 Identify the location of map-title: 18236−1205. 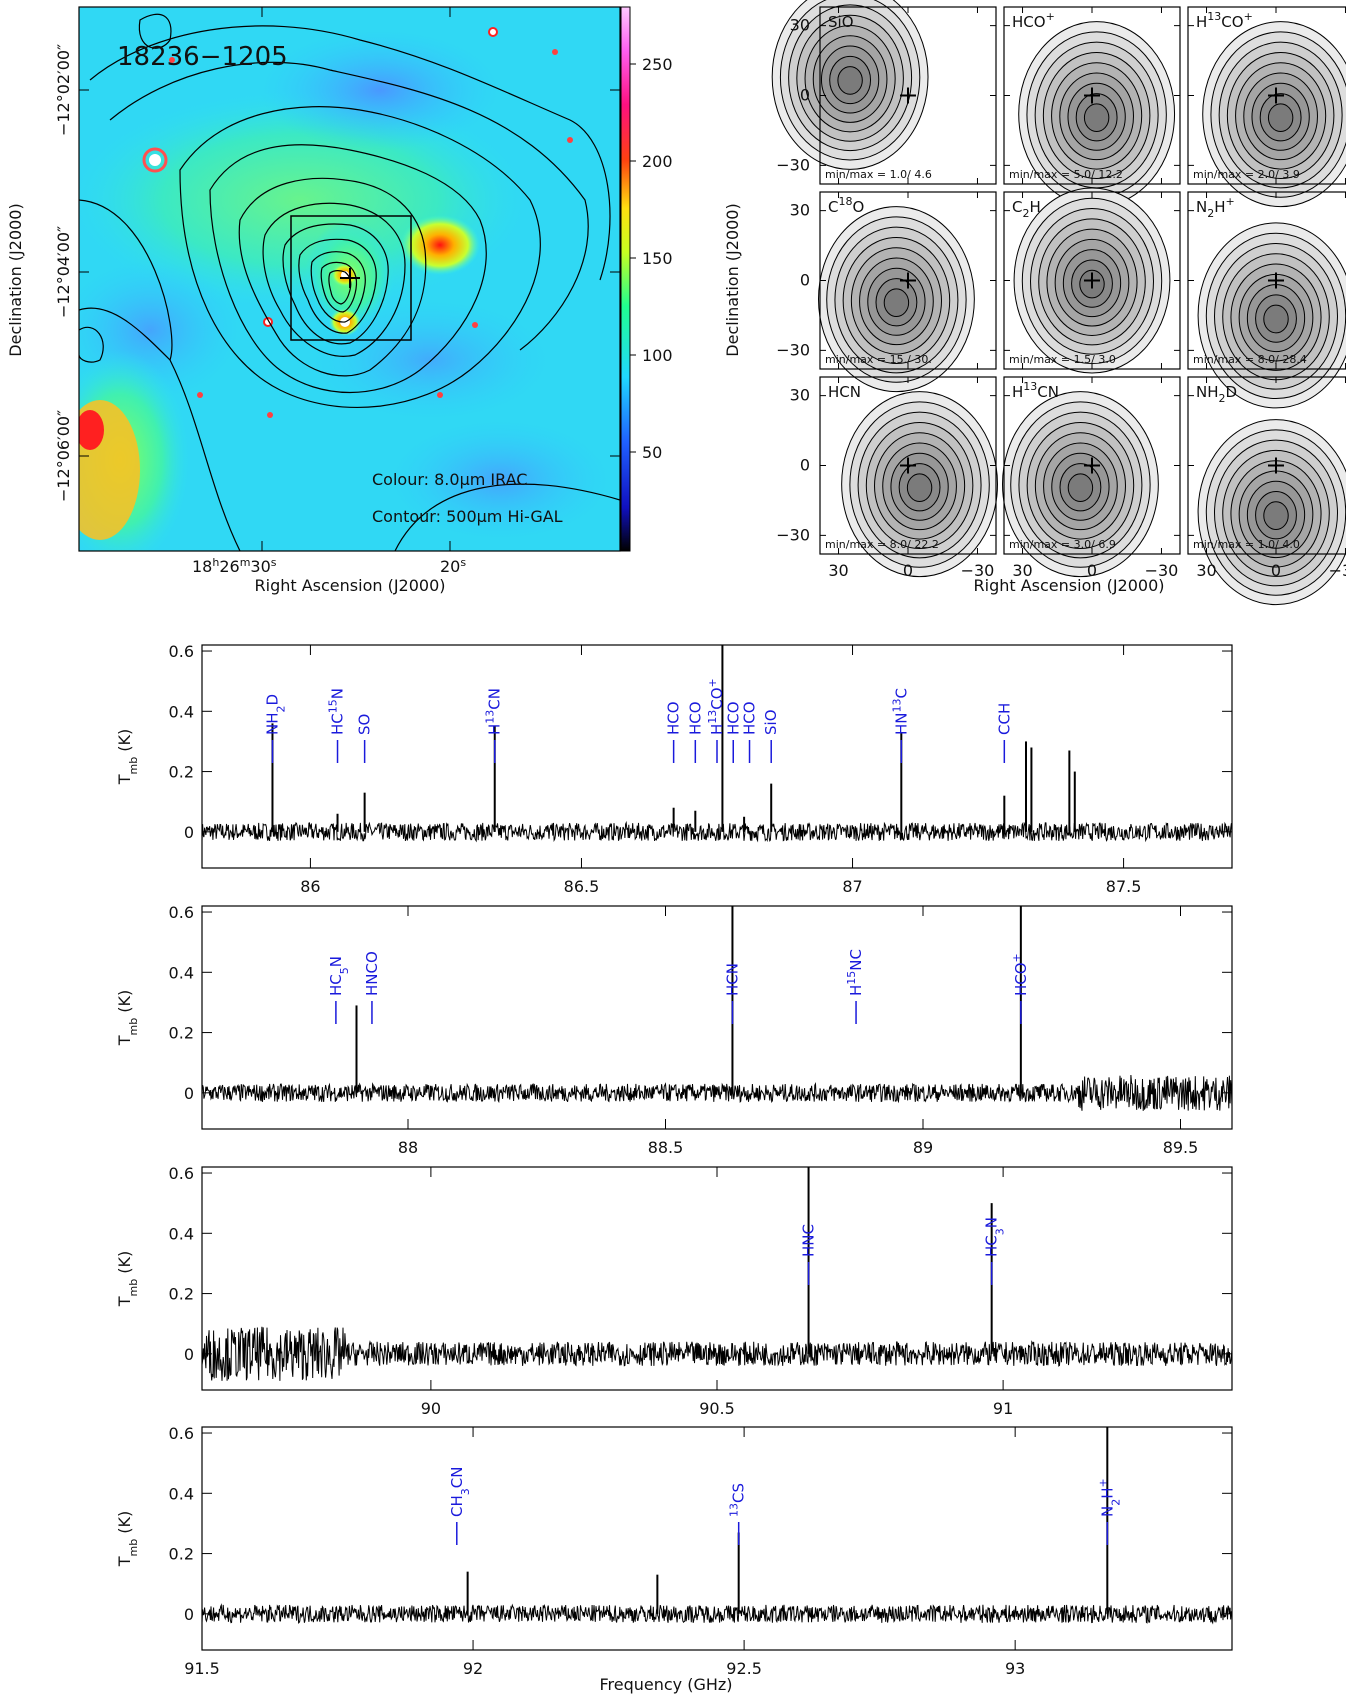
(202, 57).